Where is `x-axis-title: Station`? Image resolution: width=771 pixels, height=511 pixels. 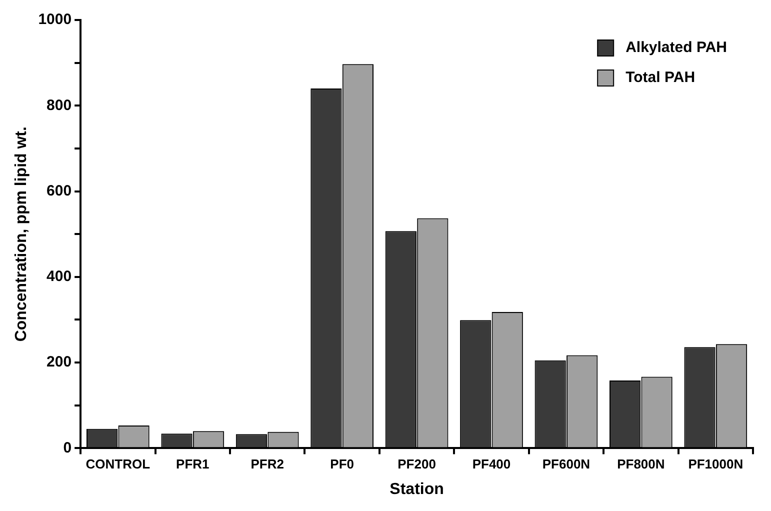
x-axis-title: Station is located at coordinates (417, 489).